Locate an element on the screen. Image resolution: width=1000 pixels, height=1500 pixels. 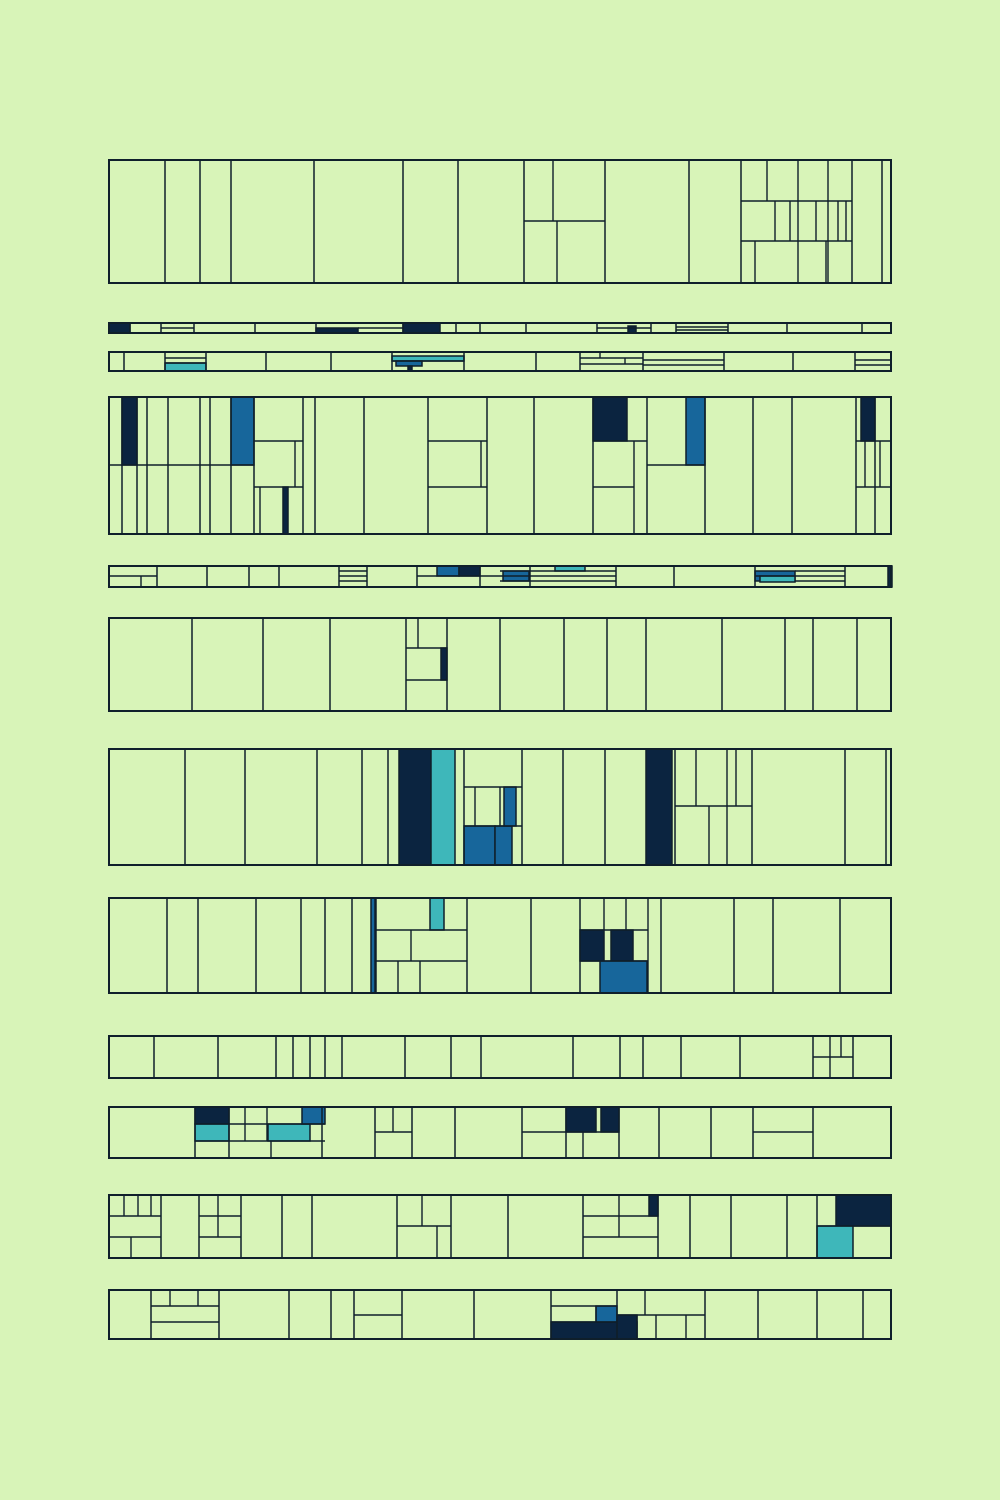
band-2-frame is located at coordinates (500, 328).